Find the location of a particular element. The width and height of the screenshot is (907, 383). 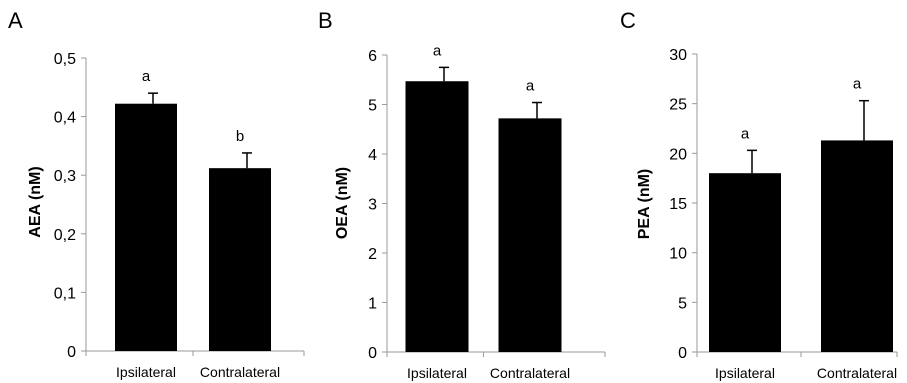

significance-label-c-2: a is located at coordinates (857, 84).